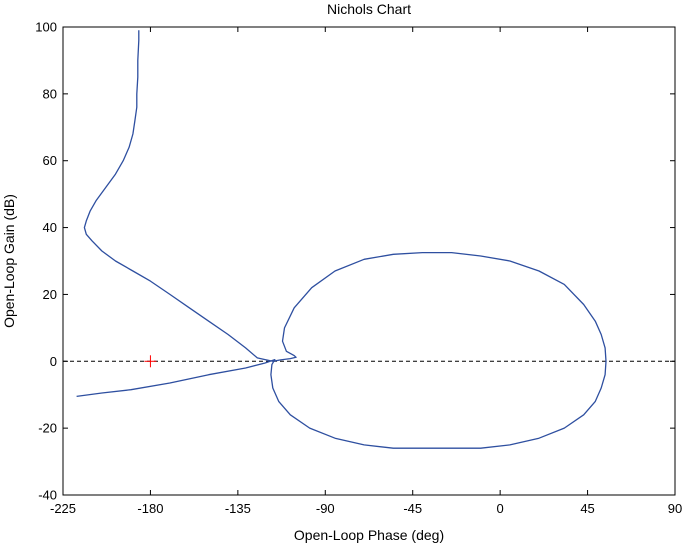 The width and height of the screenshot is (685, 545). Describe the element at coordinates (50, 93) in the screenshot. I see `y-tick-label: 80` at that location.